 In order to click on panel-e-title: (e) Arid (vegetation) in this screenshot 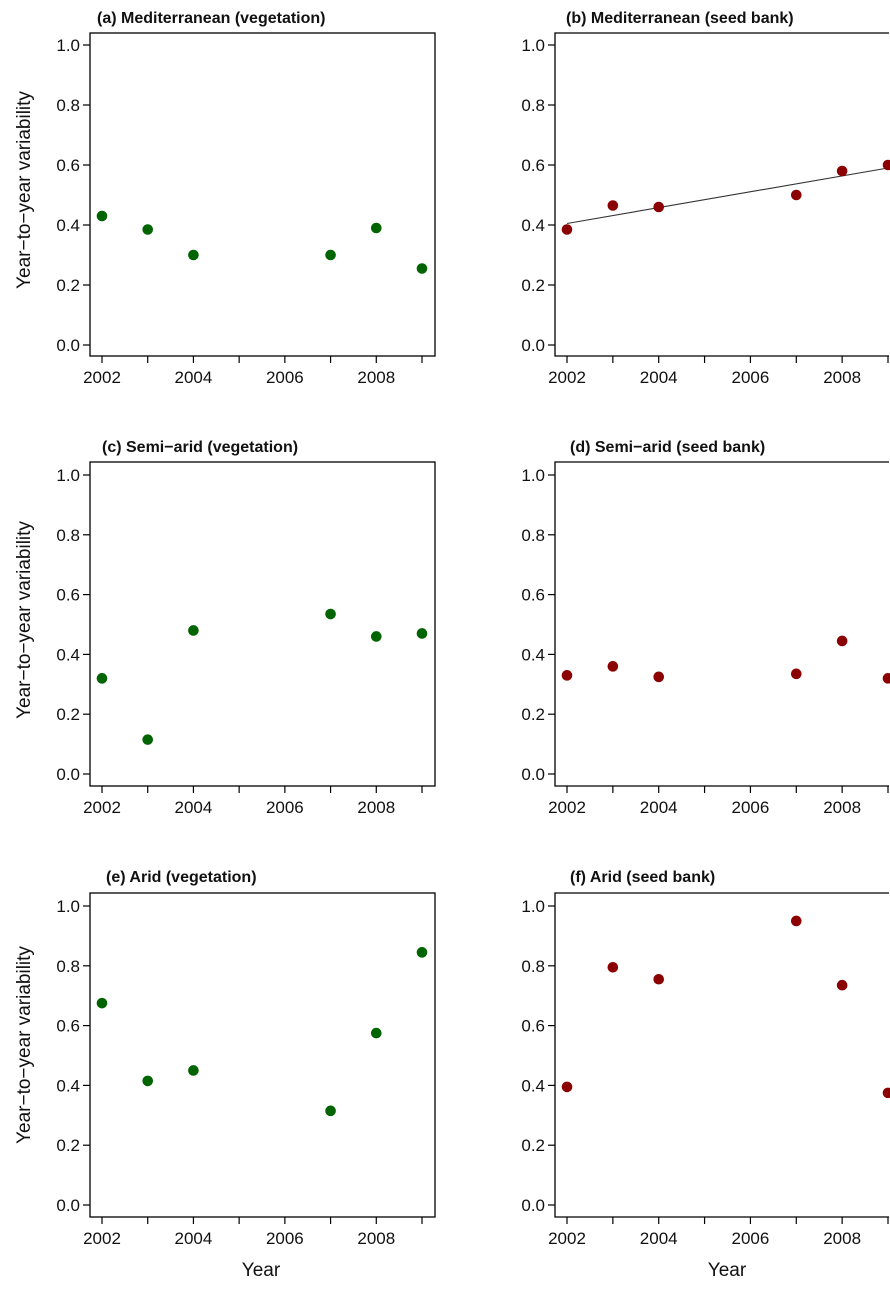, I will do `click(181, 877)`.